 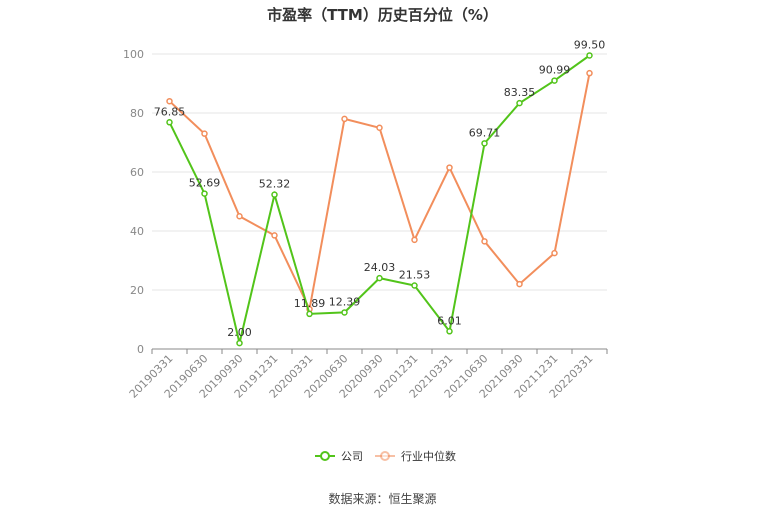 What do you see at coordinates (170, 111) in the screenshot?
I see `data-label: 76.85` at bounding box center [170, 111].